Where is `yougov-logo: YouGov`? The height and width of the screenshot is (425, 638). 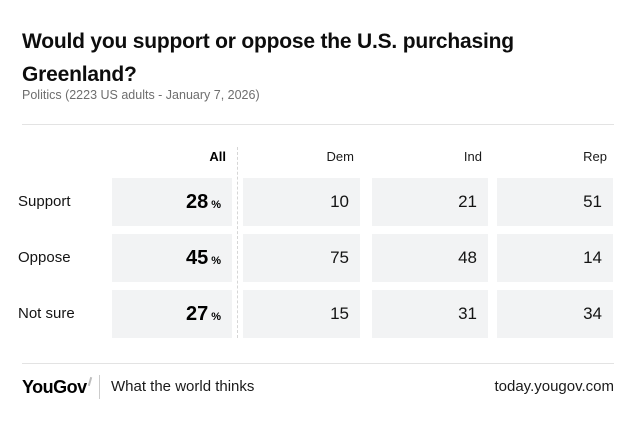
yougov-logo: YouGov is located at coordinates (57, 387).